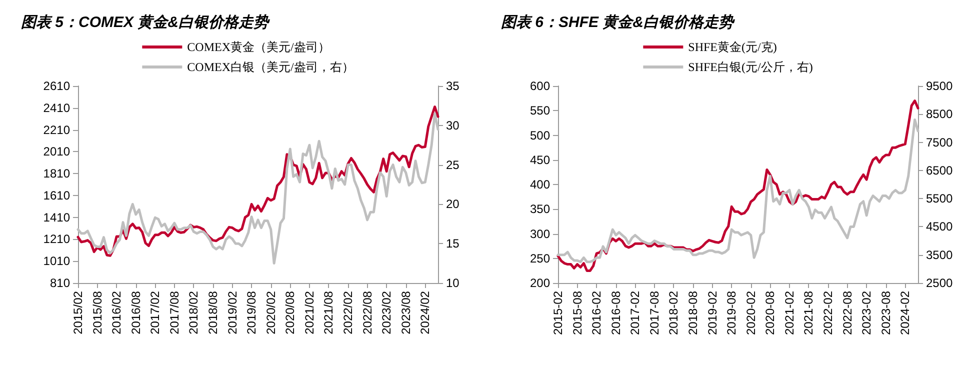 The width and height of the screenshot is (976, 383). Describe the element at coordinates (56, 129) in the screenshot. I see `y-tick-label: 2210` at that location.